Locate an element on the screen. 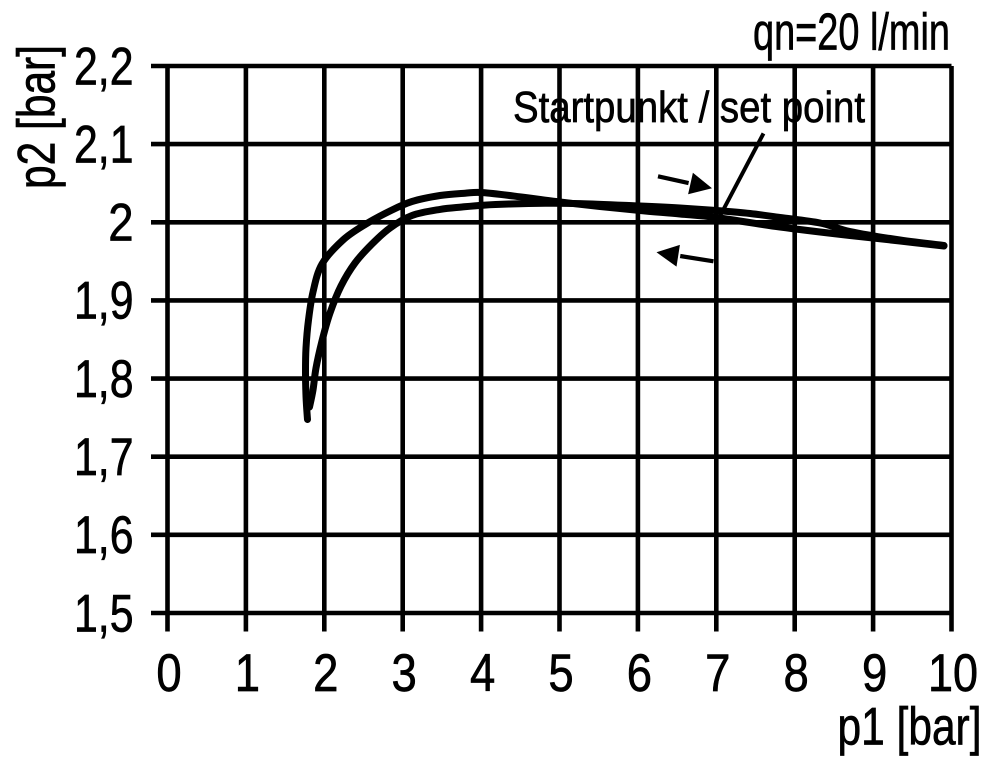 The width and height of the screenshot is (1000, 764). svg-text: 2,1 is located at coordinates (104, 144).